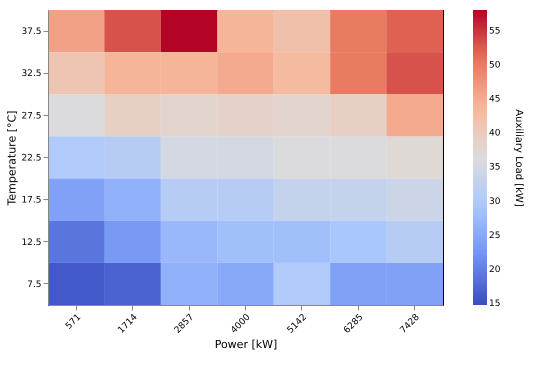 The width and height of the screenshot is (550, 377). What do you see at coordinates (494, 167) in the screenshot?
I see `color-bar-label: 35` at bounding box center [494, 167].